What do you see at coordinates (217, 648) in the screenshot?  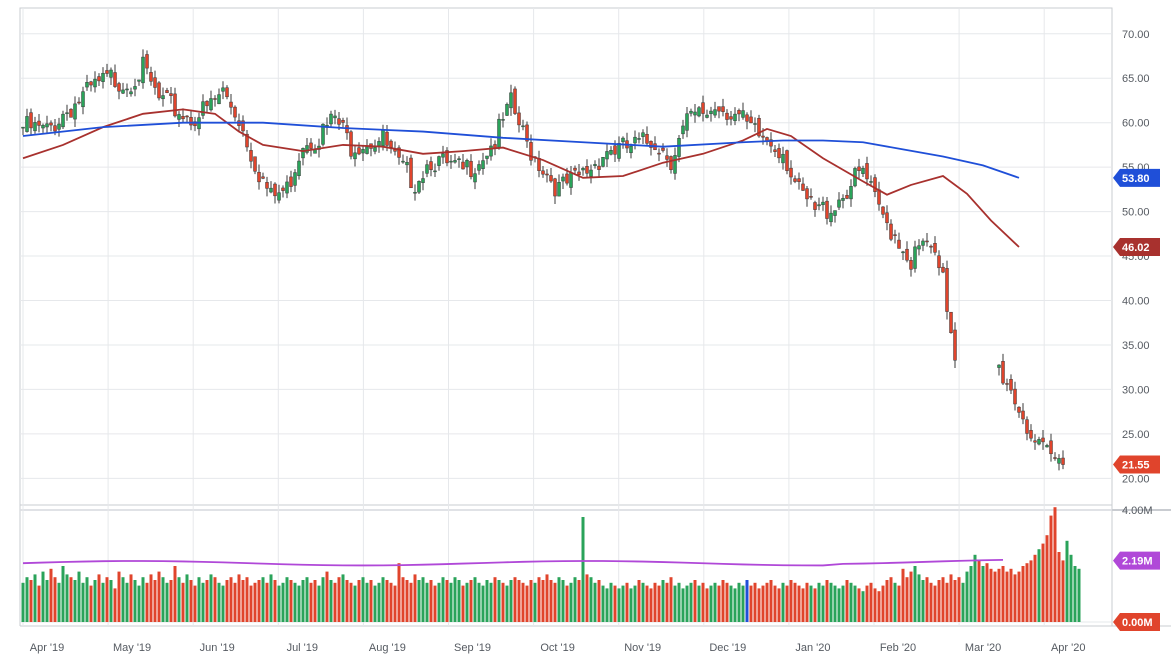 I see `time-tick-label: Jun '19` at bounding box center [217, 648].